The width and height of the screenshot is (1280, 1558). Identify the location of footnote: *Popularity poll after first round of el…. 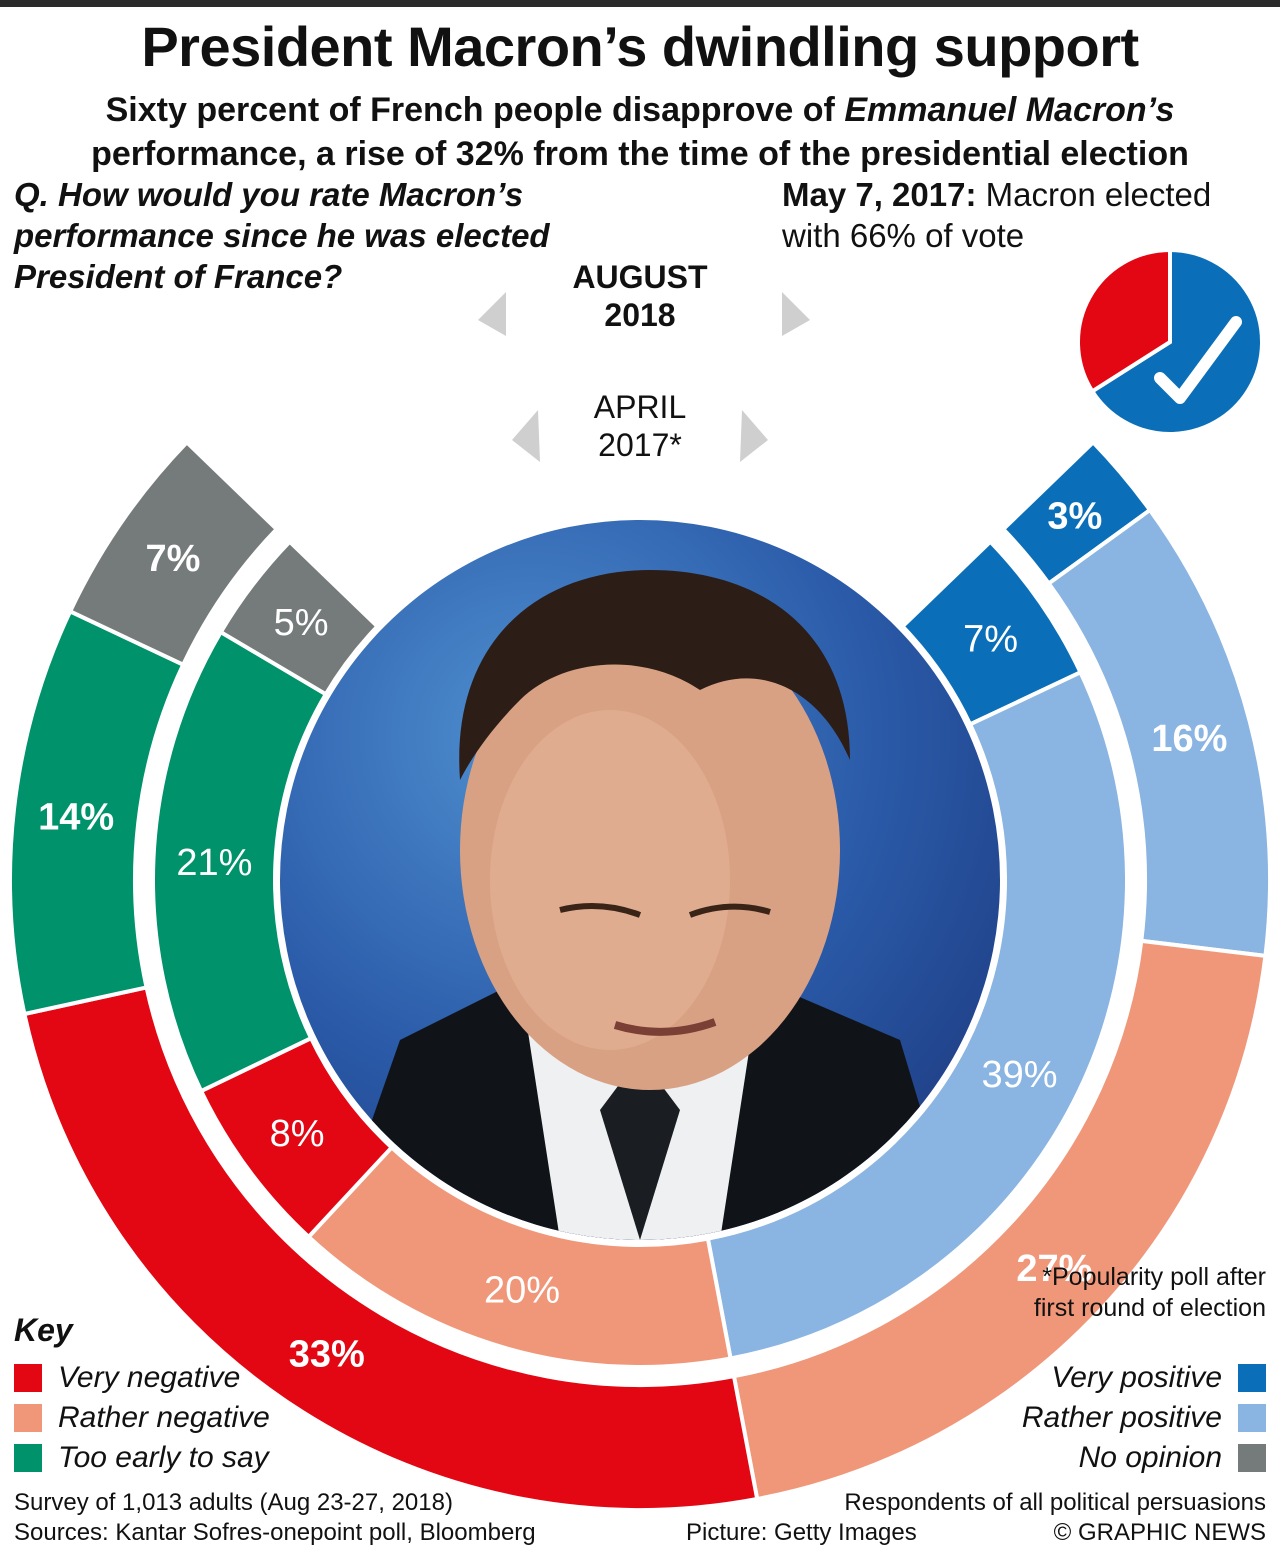
(1149, 1292).